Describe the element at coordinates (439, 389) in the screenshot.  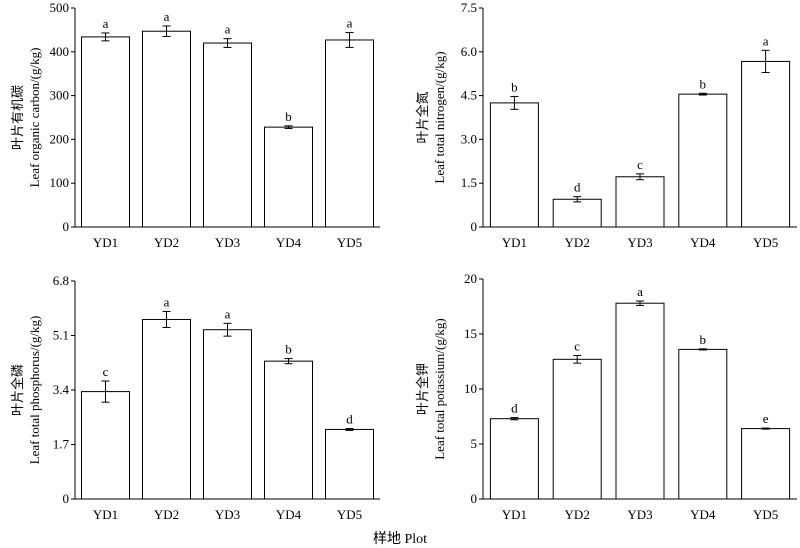
I see `y-axis-title-en: Leaf total potassium/(g/kg)` at that location.